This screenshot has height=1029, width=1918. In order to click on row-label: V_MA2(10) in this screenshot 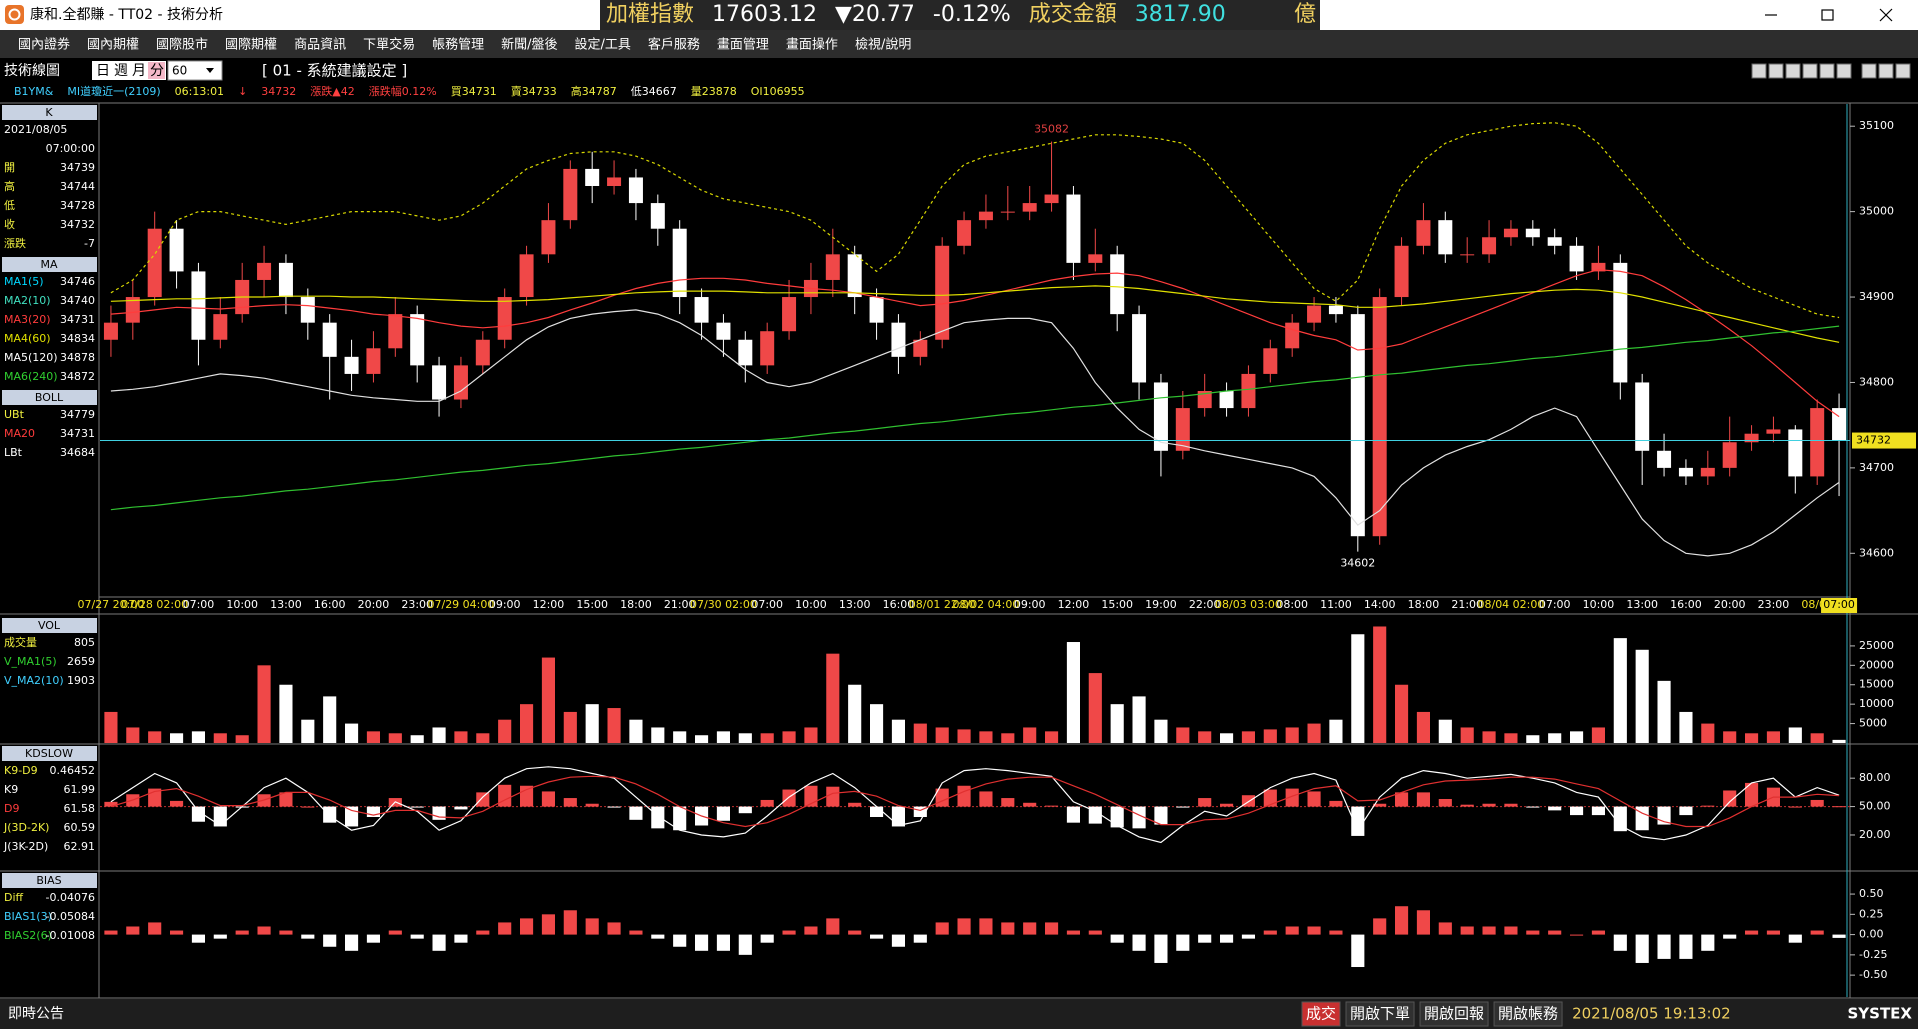, I will do `click(34, 680)`.